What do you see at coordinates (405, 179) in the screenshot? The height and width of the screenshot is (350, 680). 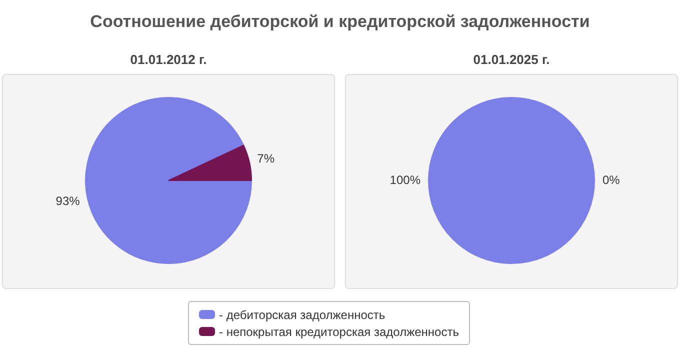 I see `data-label: 100%` at bounding box center [405, 179].